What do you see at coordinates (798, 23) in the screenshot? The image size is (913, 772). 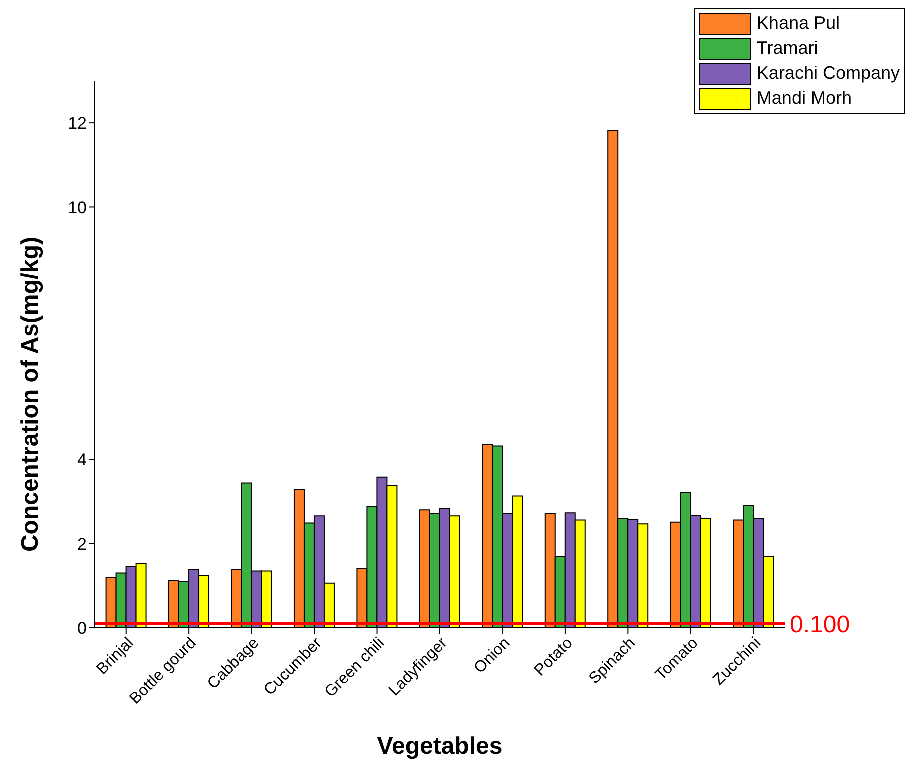 I see `legend-label: Khana Pul` at bounding box center [798, 23].